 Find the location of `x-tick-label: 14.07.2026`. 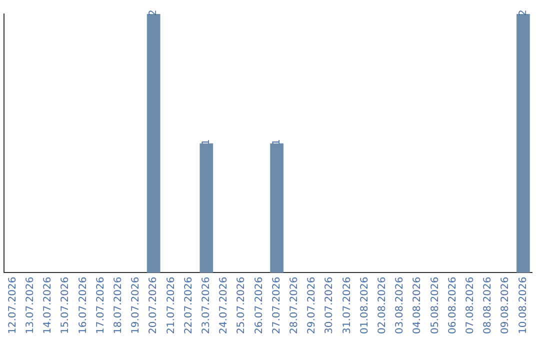

x-tick-label: 14.07.2026 is located at coordinates (48, 305).